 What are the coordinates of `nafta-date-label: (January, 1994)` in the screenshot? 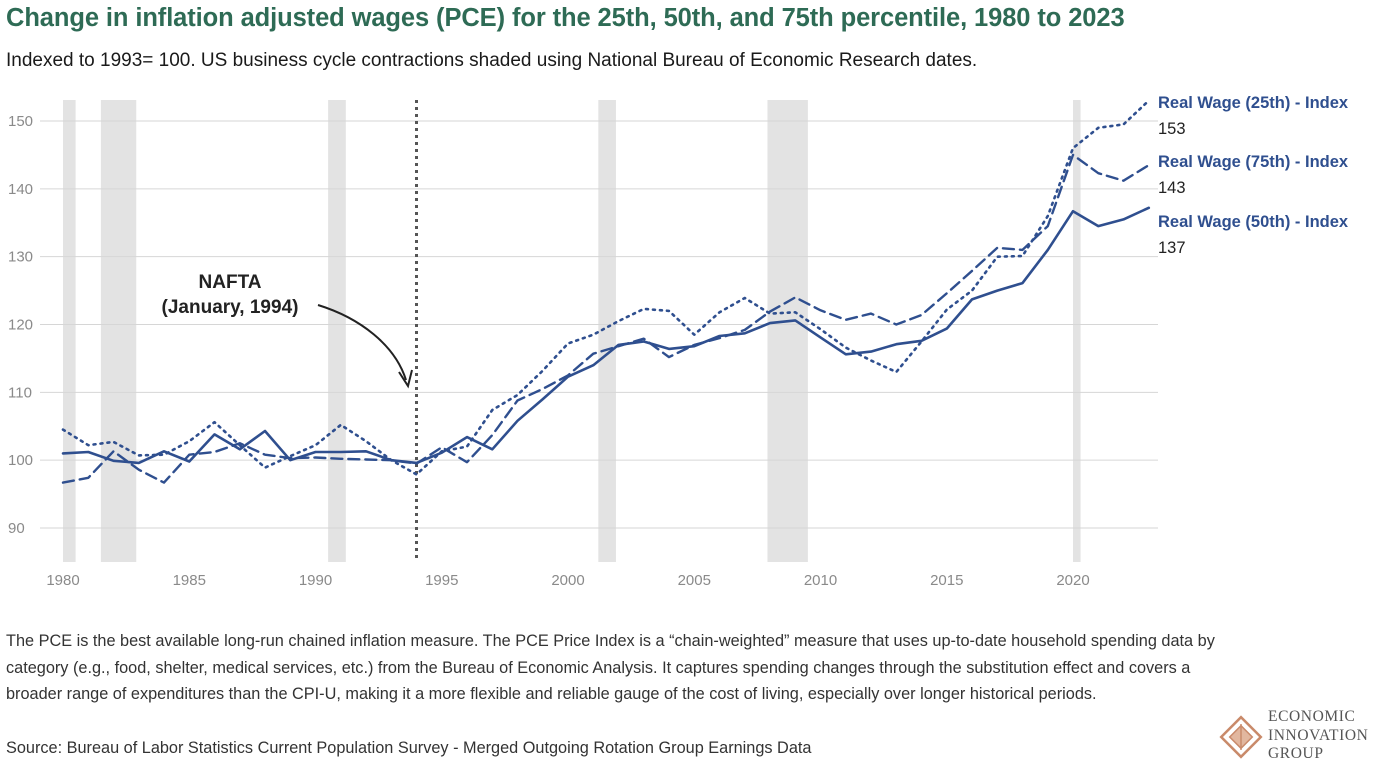 It's located at (230, 307).